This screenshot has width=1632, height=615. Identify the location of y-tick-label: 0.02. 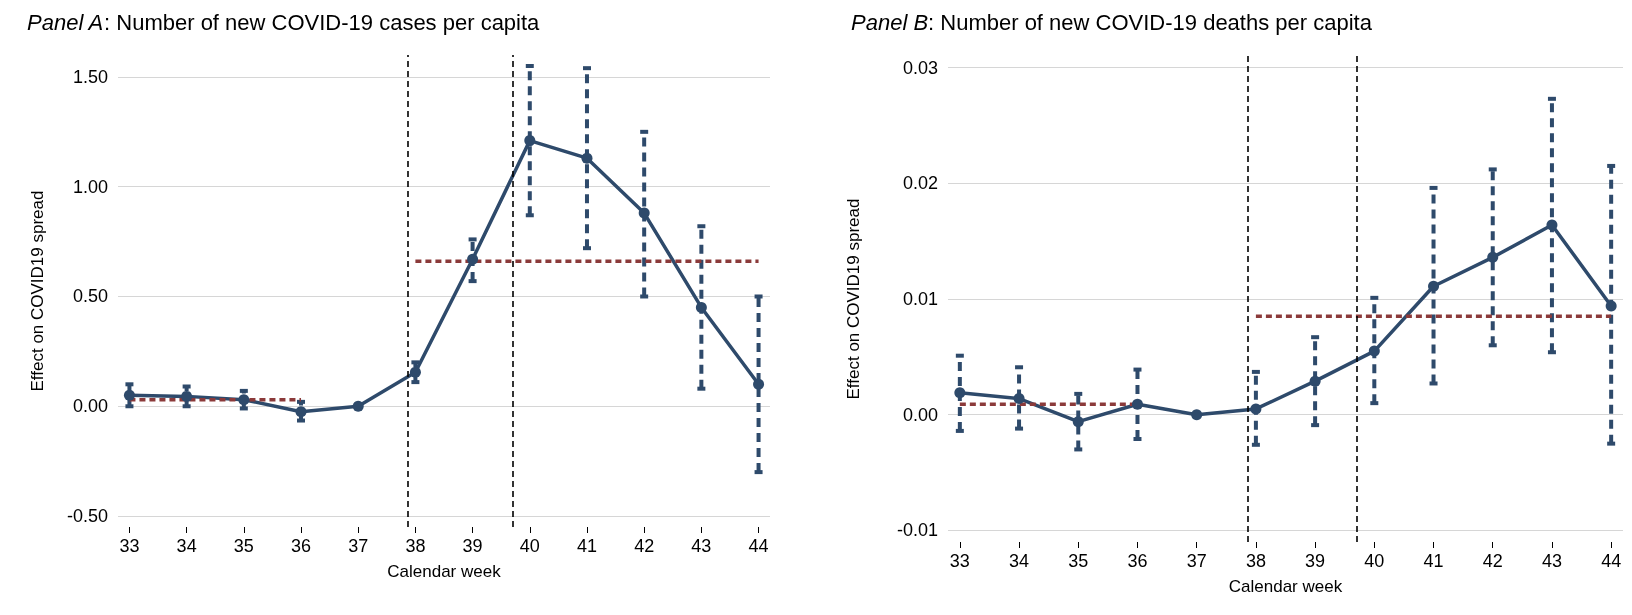
(920, 183).